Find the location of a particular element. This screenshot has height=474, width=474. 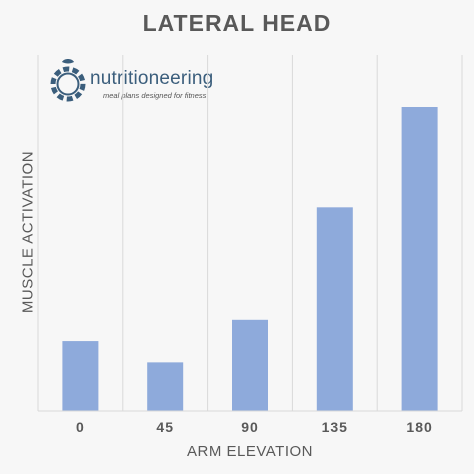

apple-gear-icon is located at coordinates (68, 80).